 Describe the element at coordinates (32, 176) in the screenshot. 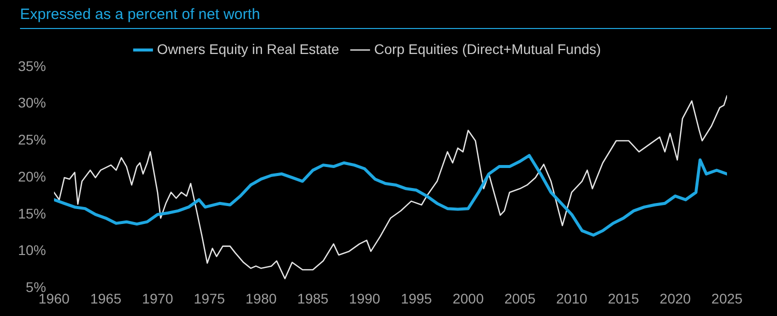

I see `y-tick-label: 20%` at that location.